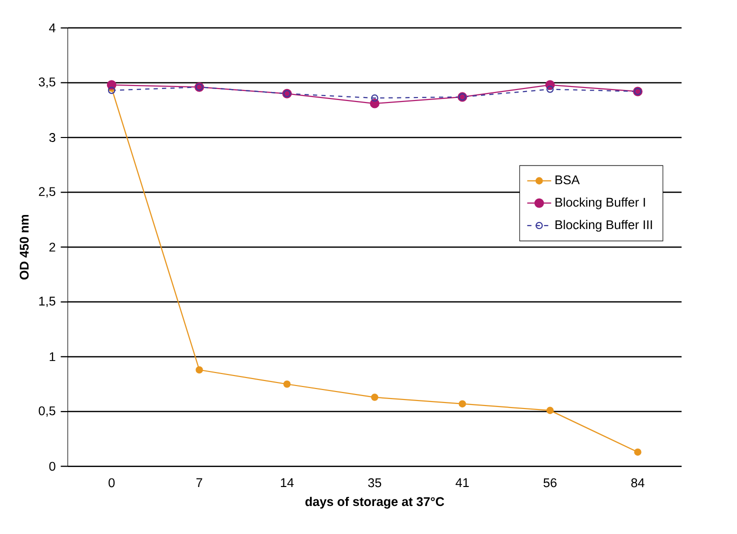 This screenshot has height=534, width=737. I want to click on y-tick-label: 4, so click(52, 28).